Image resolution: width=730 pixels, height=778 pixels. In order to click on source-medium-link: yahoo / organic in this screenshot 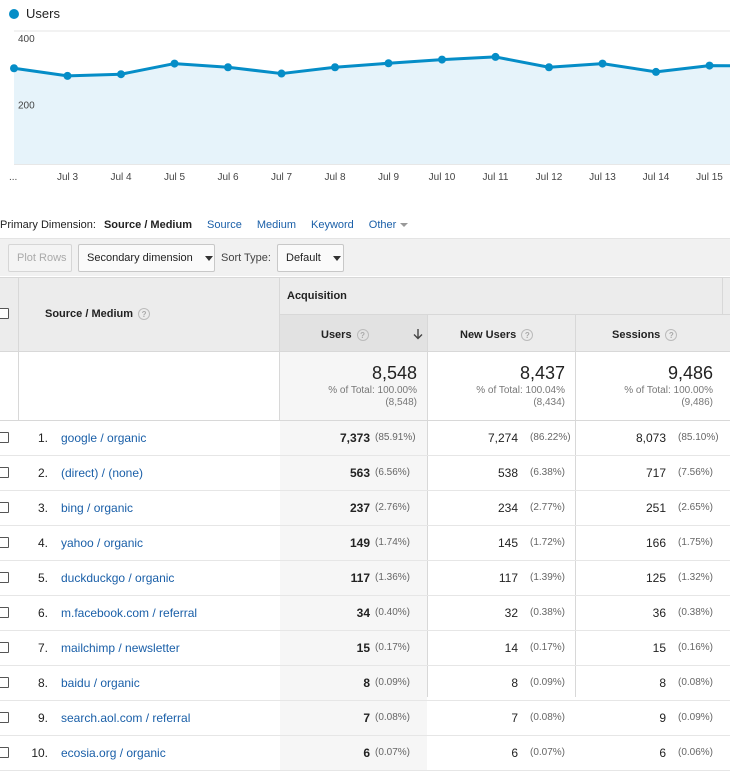, I will do `click(102, 543)`.